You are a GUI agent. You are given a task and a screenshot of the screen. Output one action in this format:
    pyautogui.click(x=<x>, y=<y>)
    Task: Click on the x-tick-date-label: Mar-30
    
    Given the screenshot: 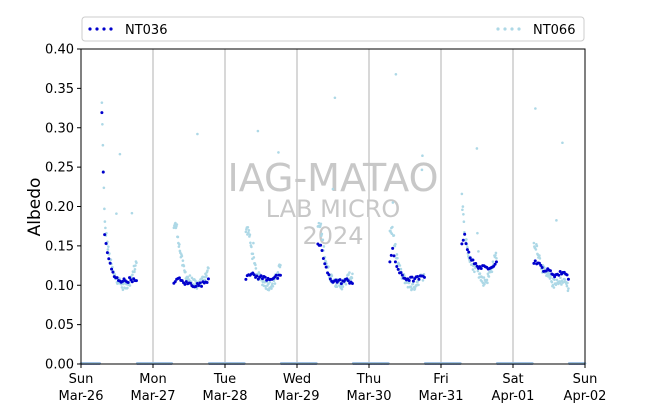 What is the action you would take?
    pyautogui.click(x=369, y=396)
    